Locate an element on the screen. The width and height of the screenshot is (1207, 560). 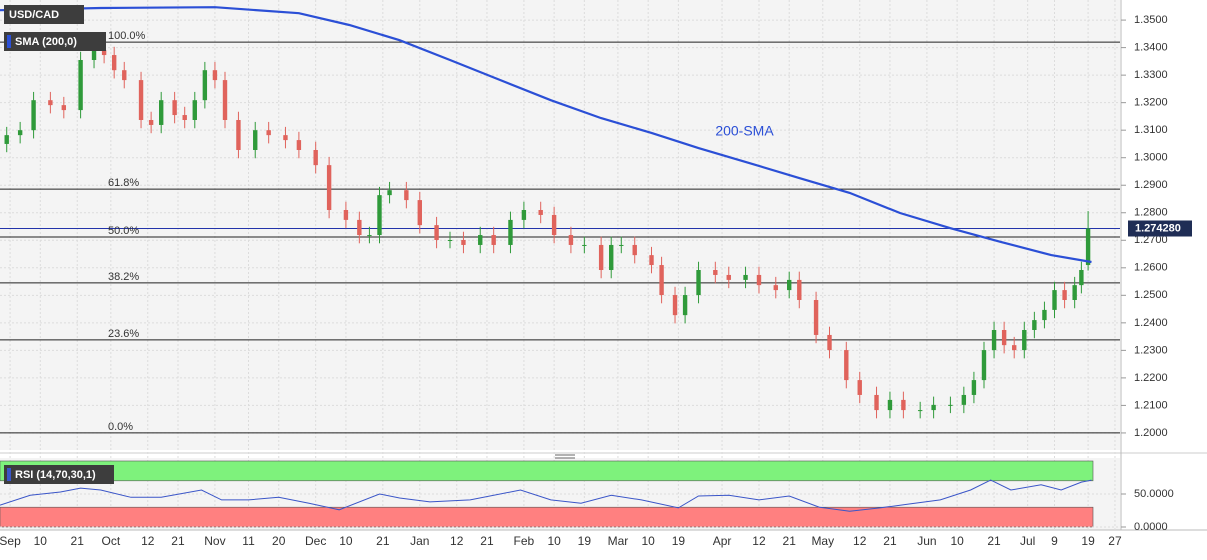
y-tick-label: 1.2800 is located at coordinates (1151, 213).